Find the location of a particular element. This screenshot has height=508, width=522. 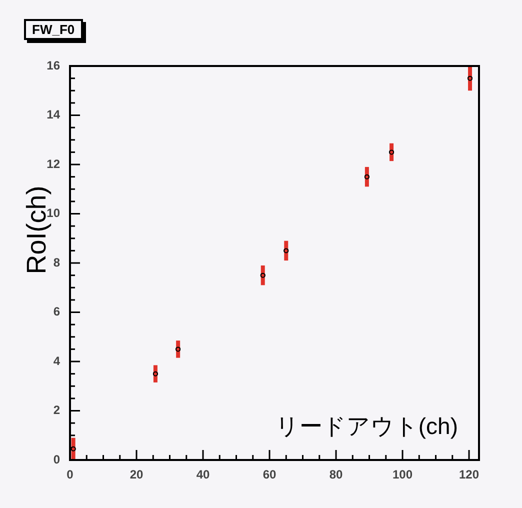

x-tick-label: 60 is located at coordinates (269, 475).